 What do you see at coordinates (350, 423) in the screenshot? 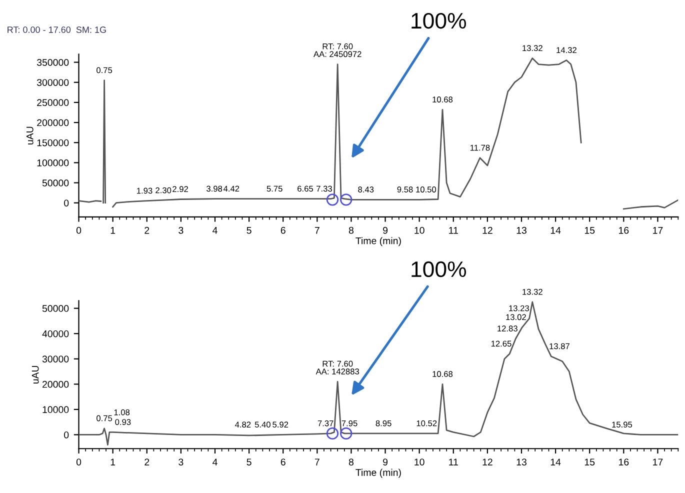
I see `annotation: 7.95` at bounding box center [350, 423].